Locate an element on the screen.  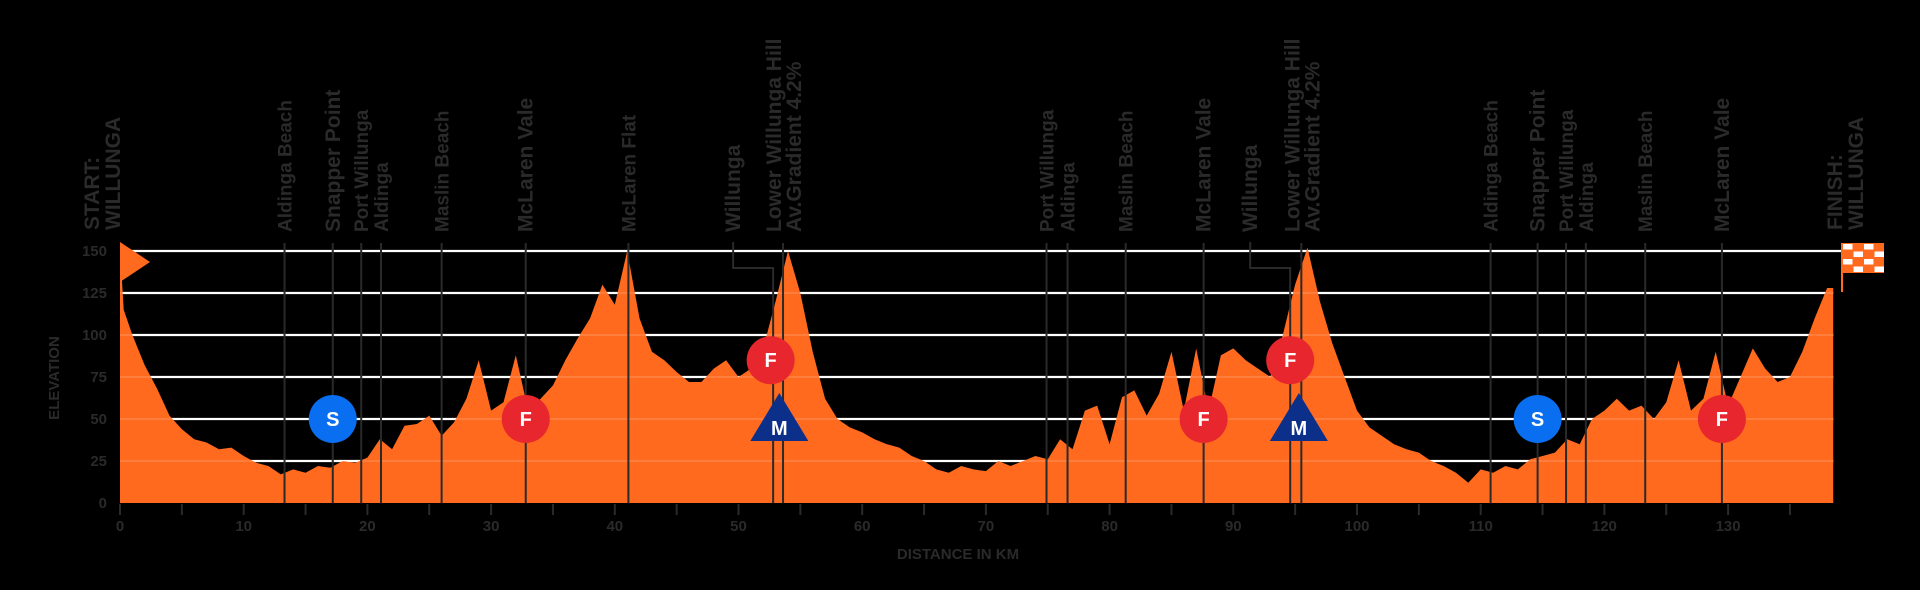
x-tick-label: 70 is located at coordinates (986, 526).